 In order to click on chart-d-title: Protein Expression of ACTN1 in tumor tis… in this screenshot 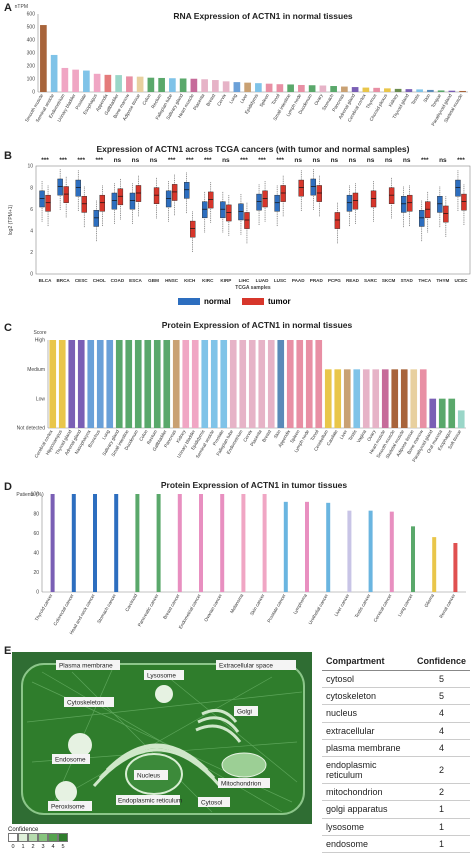, I will do `click(254, 485)`.